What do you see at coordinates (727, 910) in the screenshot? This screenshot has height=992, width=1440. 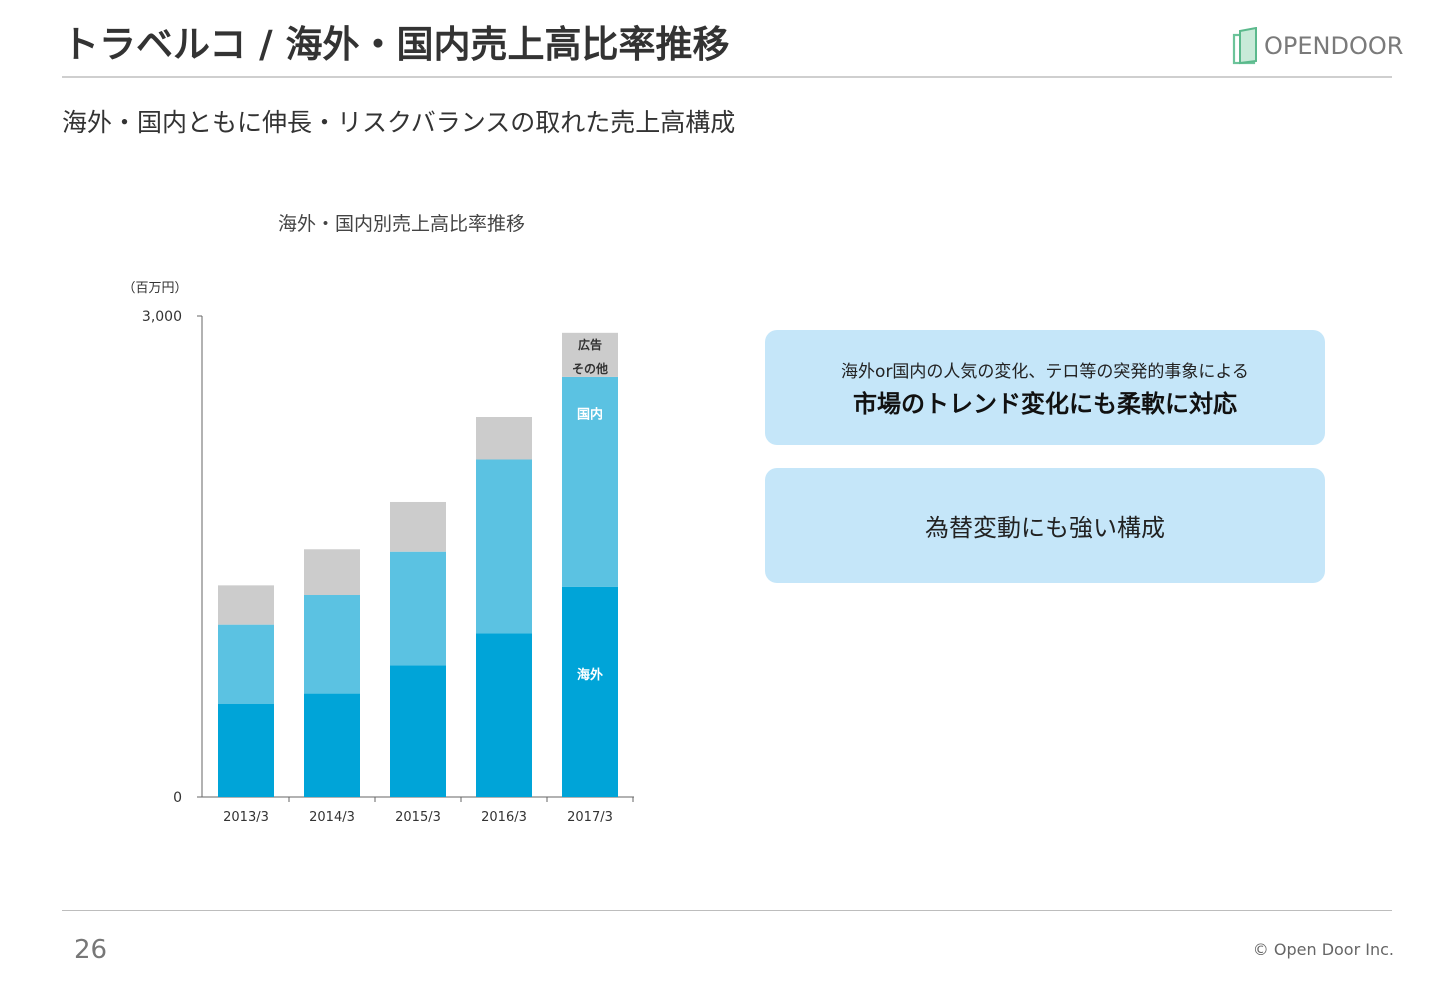 I see `footer-divider` at bounding box center [727, 910].